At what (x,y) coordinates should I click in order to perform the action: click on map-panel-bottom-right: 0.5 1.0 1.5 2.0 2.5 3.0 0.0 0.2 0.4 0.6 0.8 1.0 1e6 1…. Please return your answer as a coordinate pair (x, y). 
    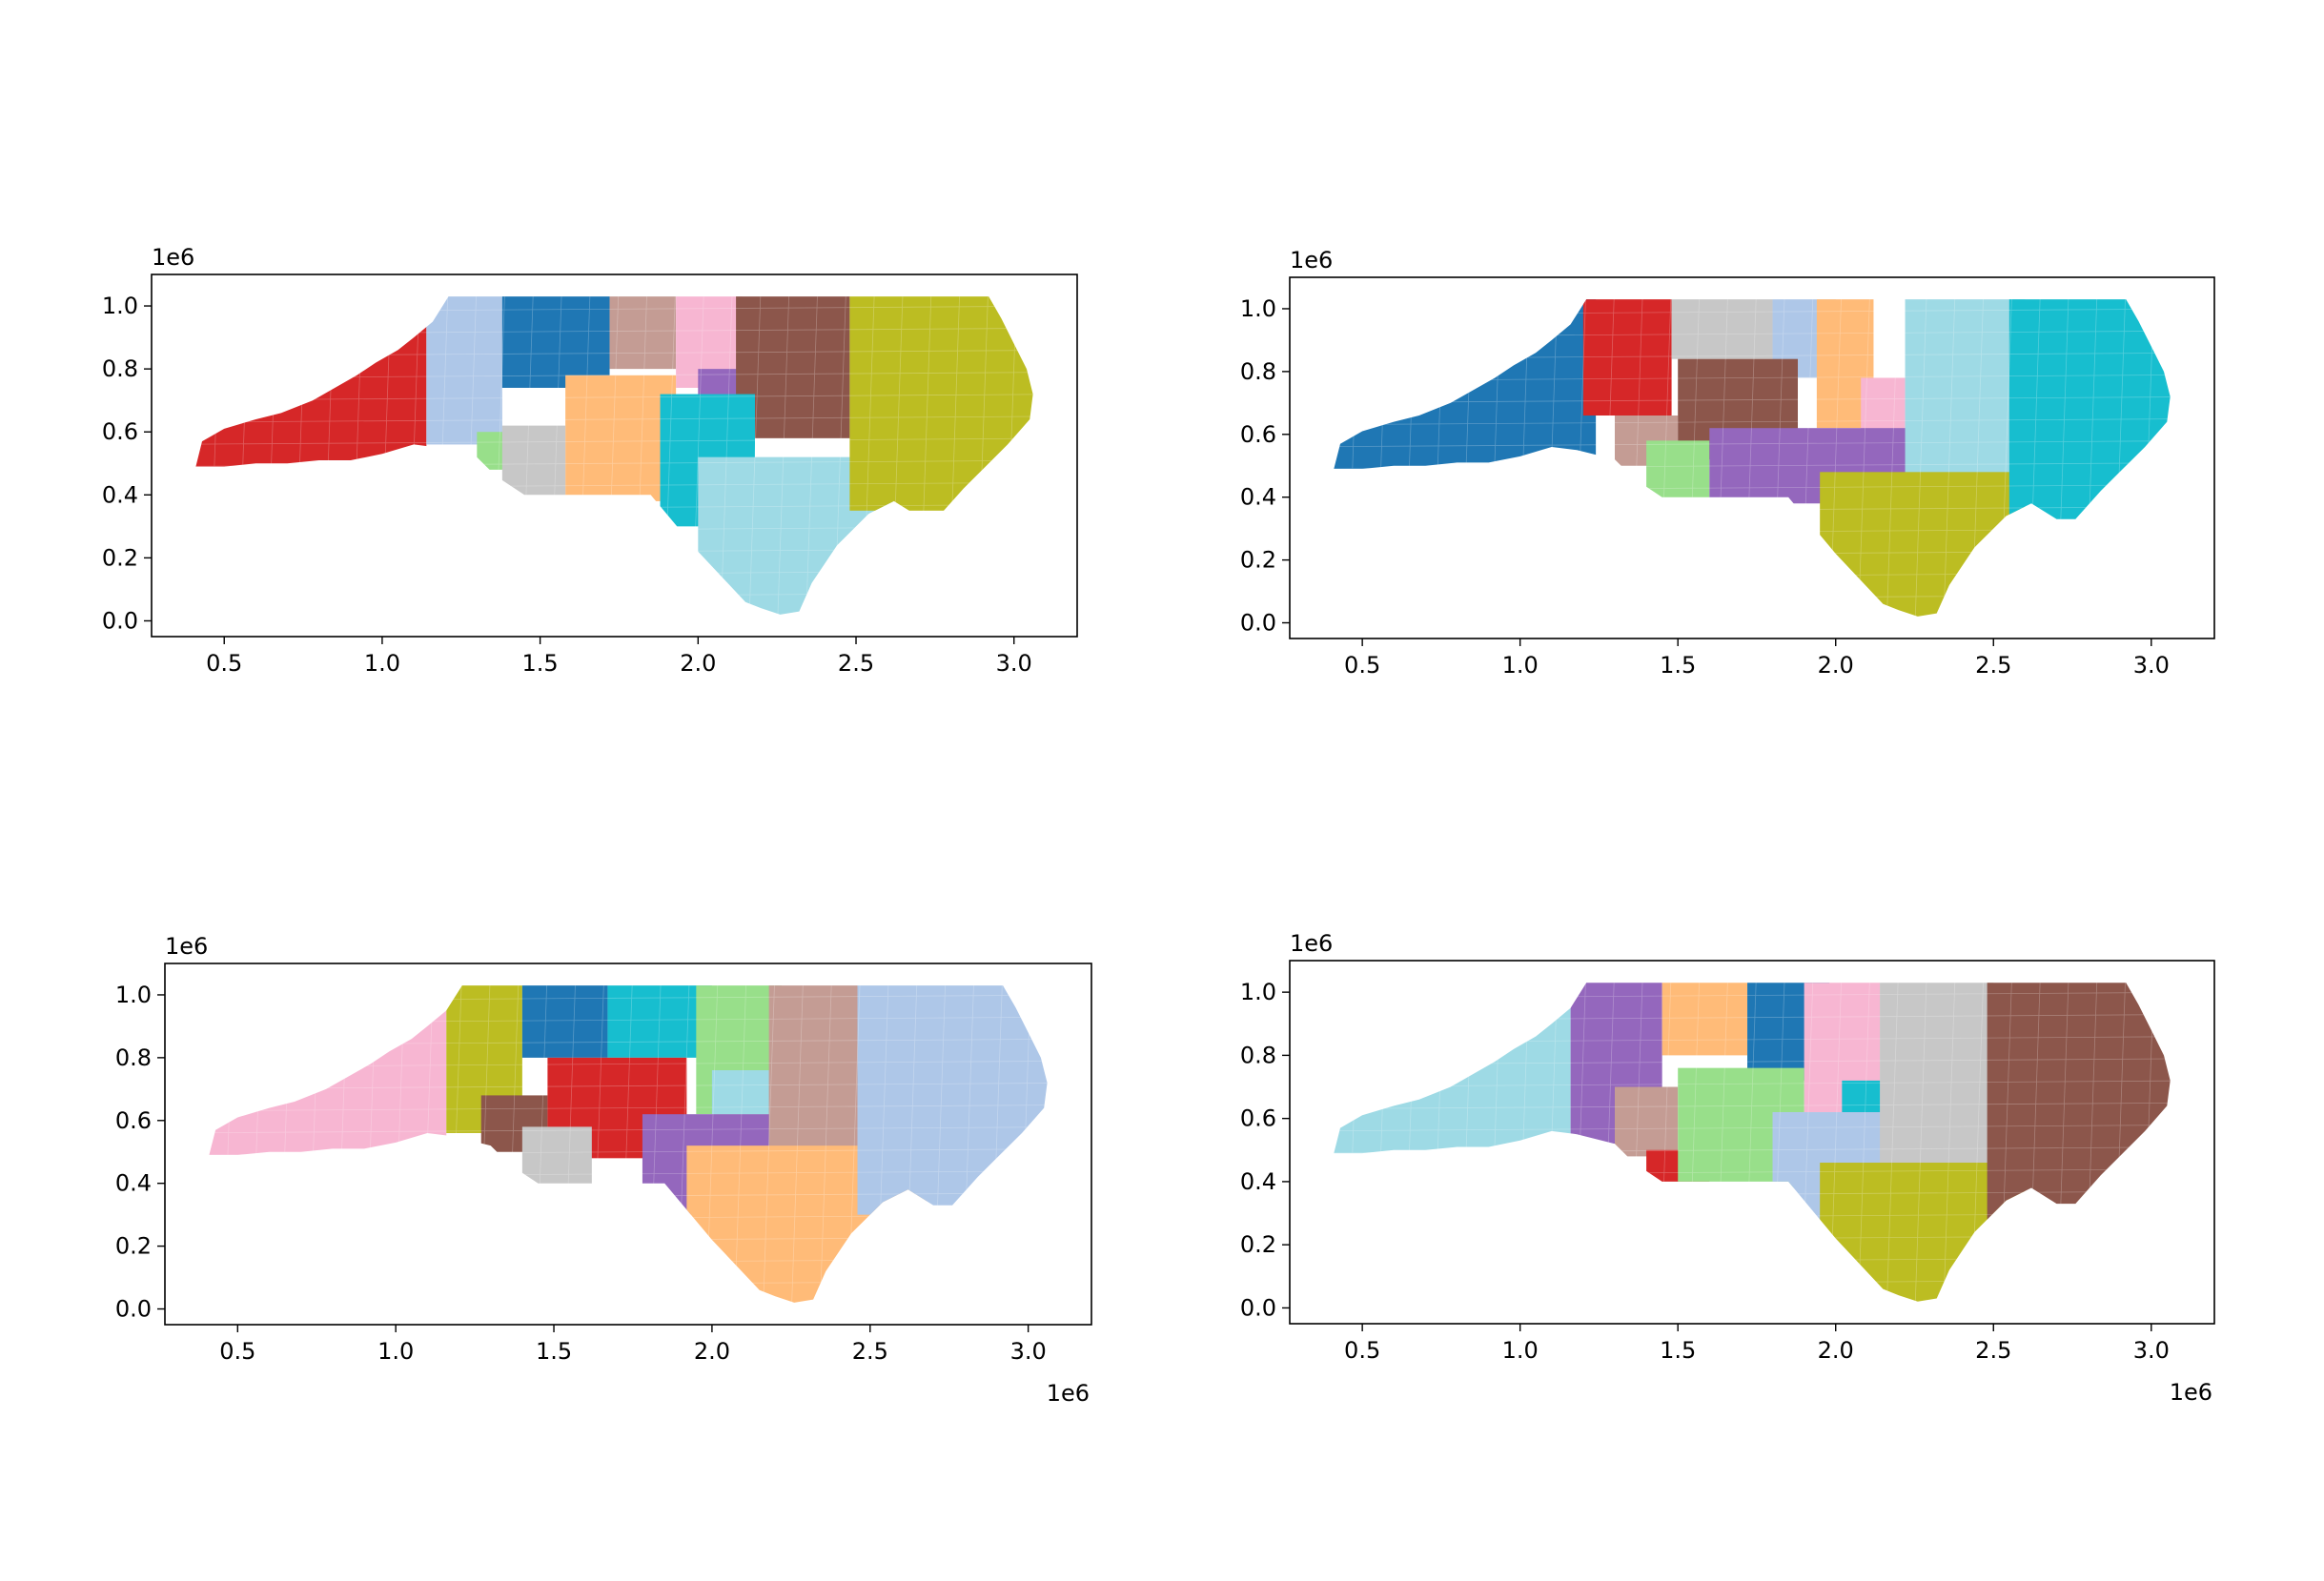
    Looking at the image, I should click on (1727, 1168).